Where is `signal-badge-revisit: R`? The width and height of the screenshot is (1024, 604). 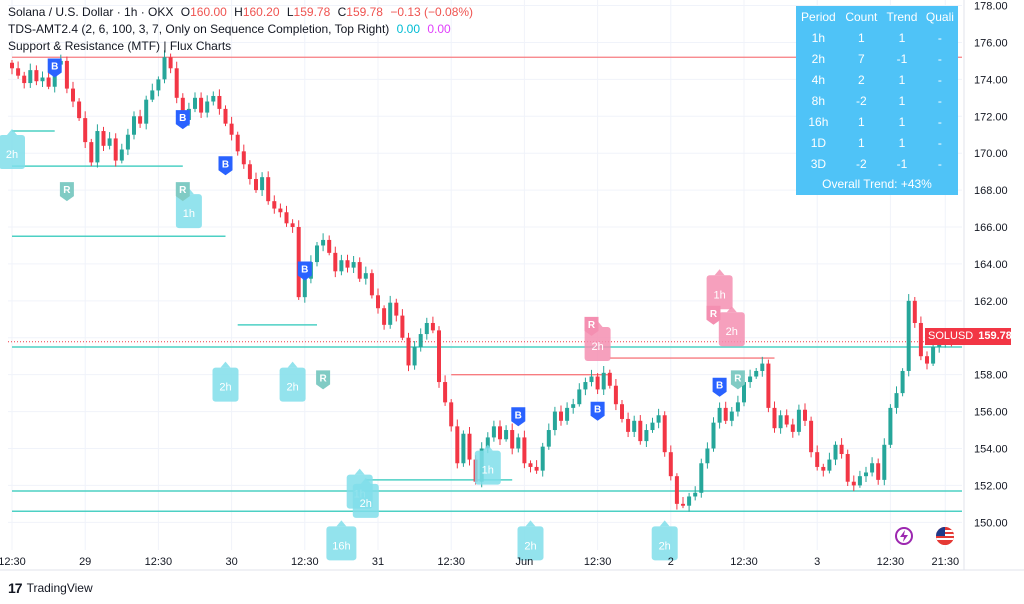
signal-badge-revisit: R is located at coordinates (737, 380).